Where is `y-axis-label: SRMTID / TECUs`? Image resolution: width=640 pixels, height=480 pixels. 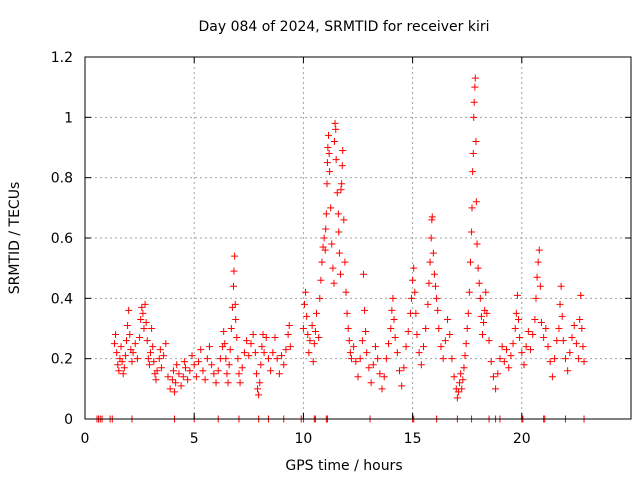
y-axis-label: SRMTID / TECUs is located at coordinates (15, 238).